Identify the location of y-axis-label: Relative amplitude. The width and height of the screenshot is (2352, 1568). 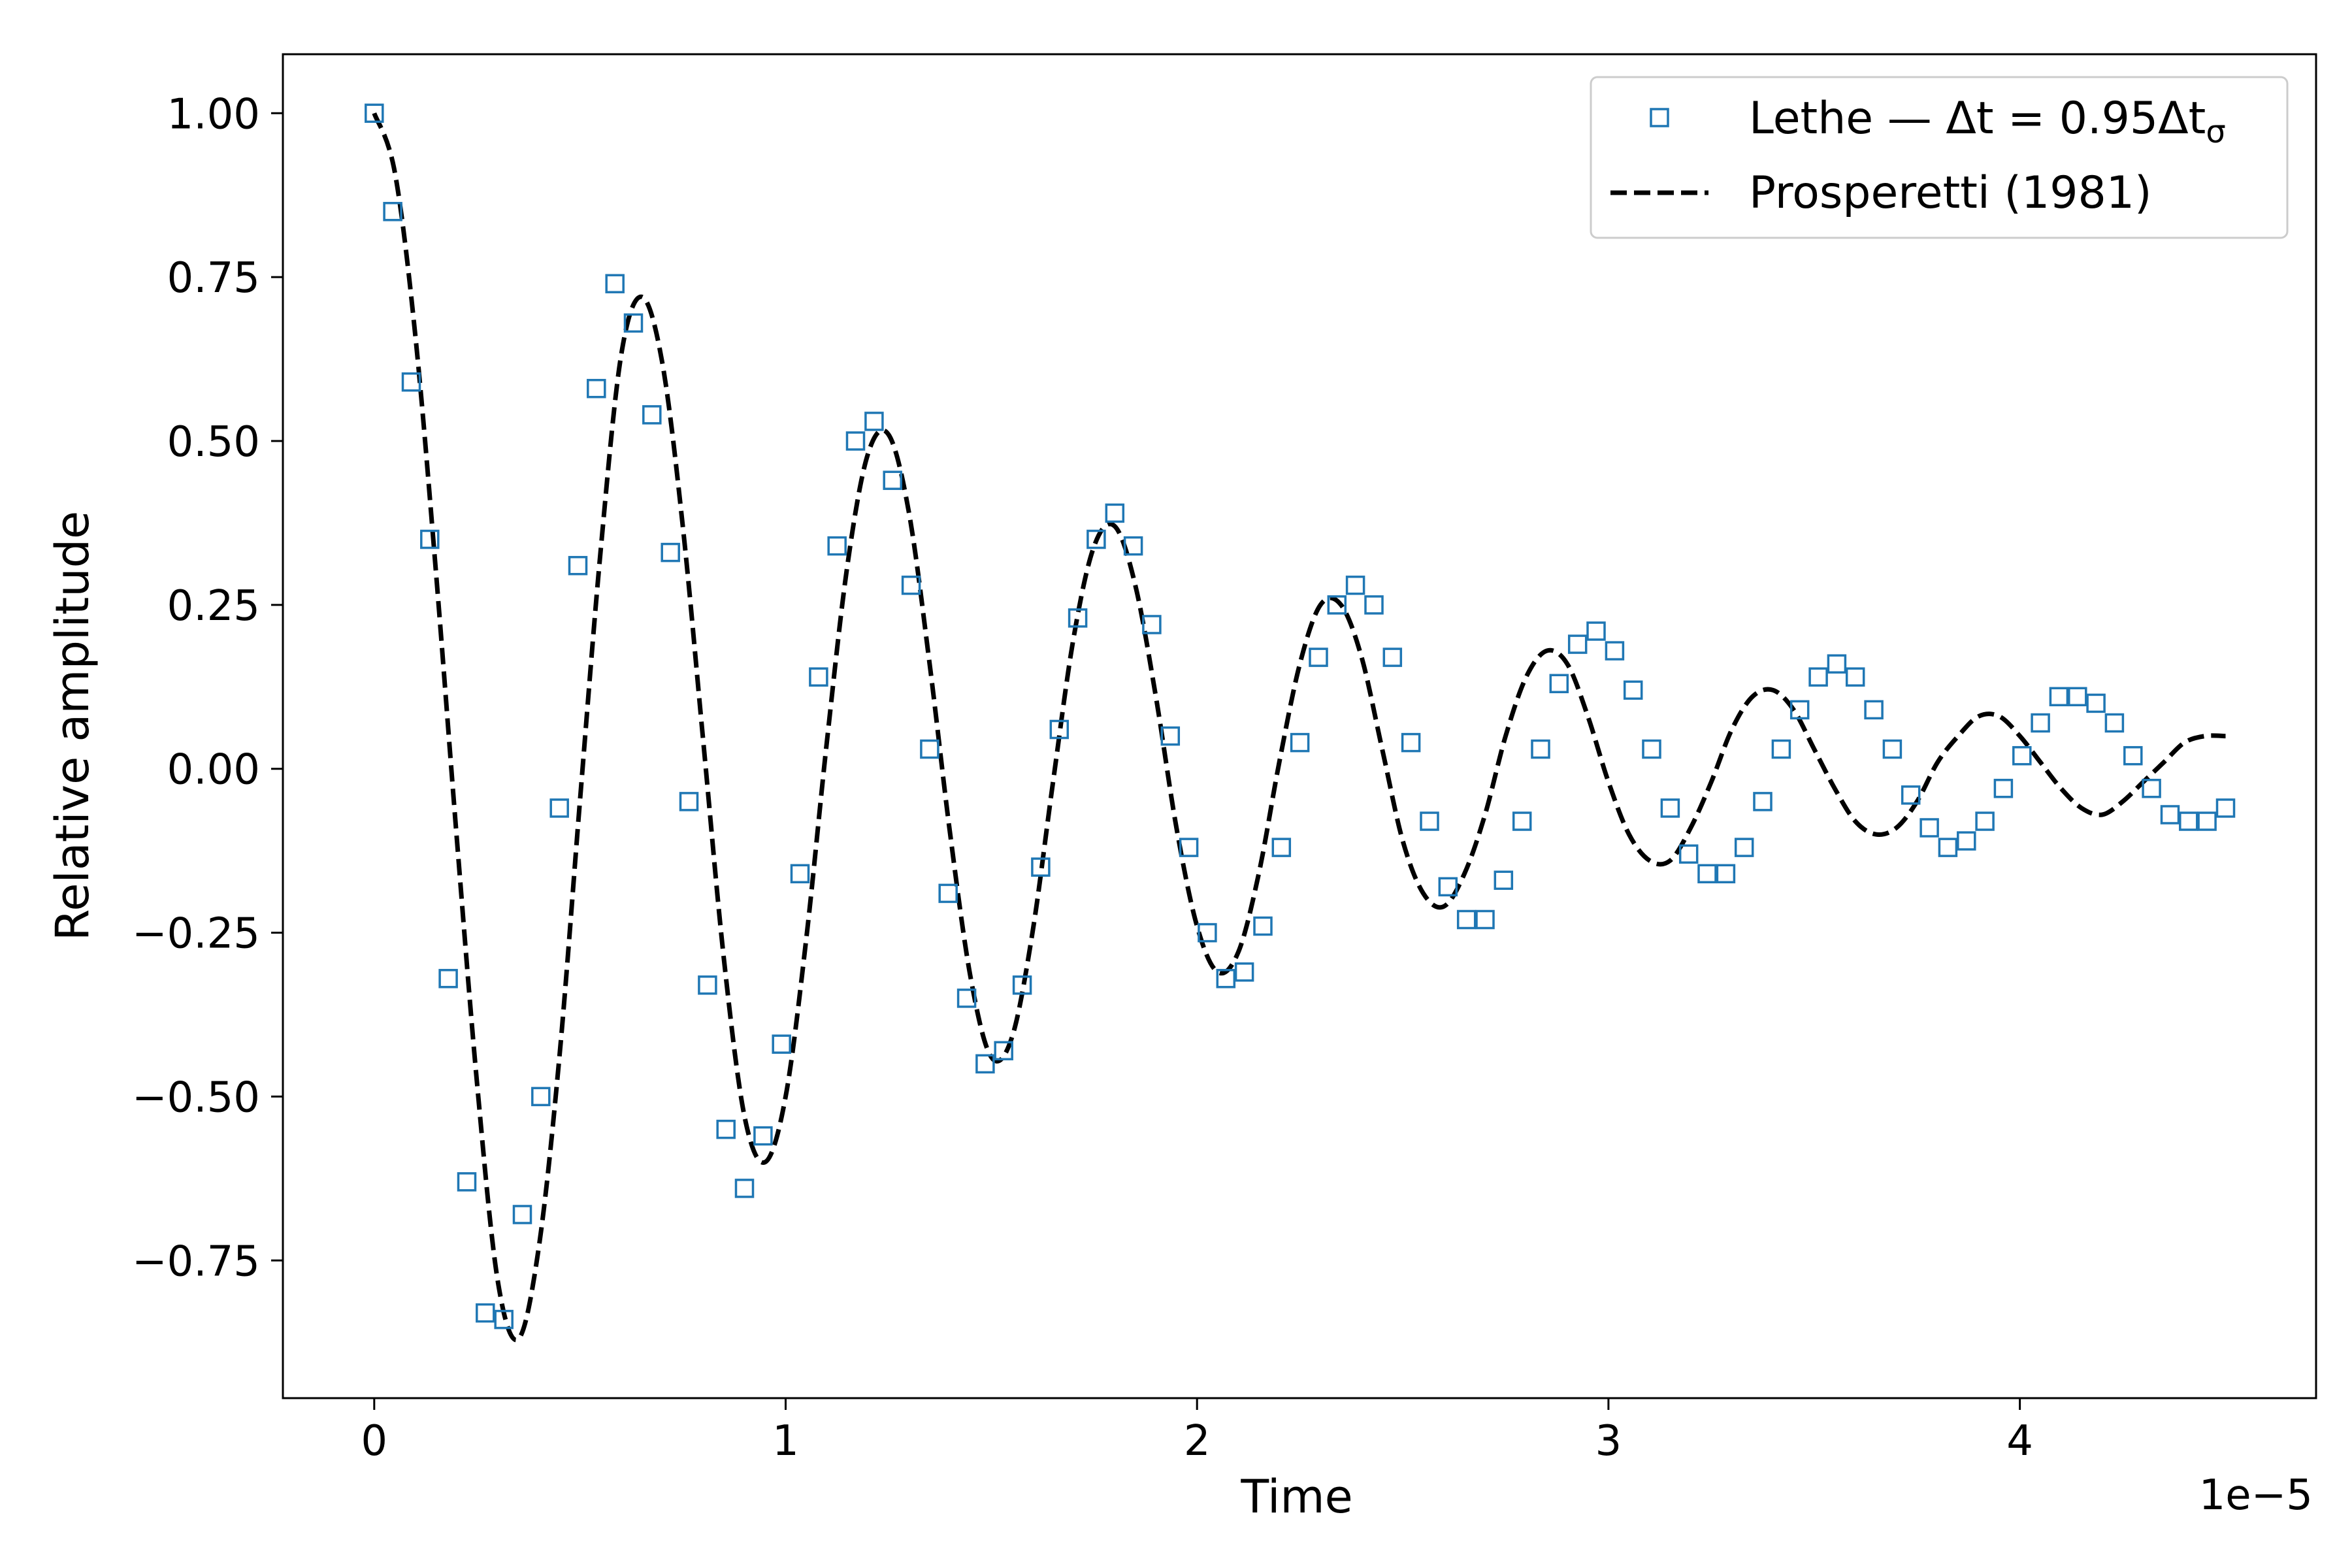
(72, 726).